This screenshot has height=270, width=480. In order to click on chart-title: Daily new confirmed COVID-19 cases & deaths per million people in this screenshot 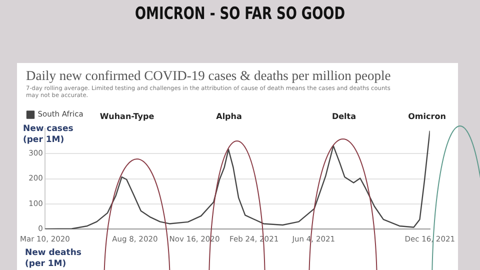, I will do `click(209, 76)`.